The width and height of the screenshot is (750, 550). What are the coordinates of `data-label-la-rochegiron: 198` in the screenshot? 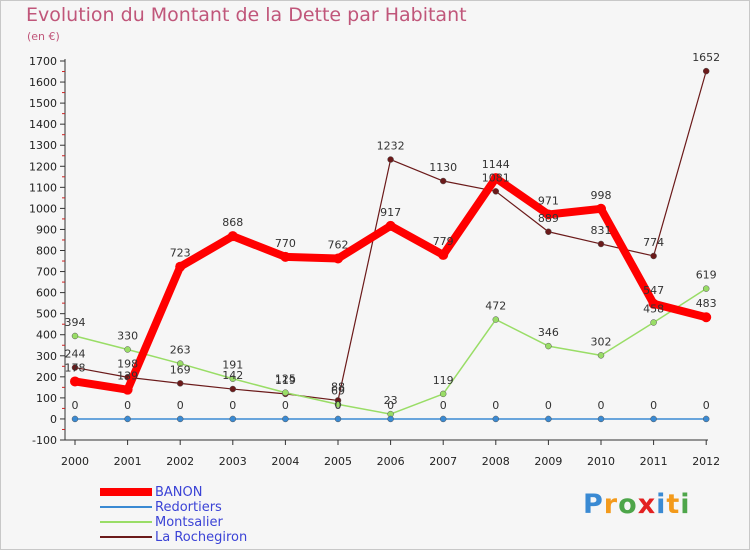 It's located at (127, 363).